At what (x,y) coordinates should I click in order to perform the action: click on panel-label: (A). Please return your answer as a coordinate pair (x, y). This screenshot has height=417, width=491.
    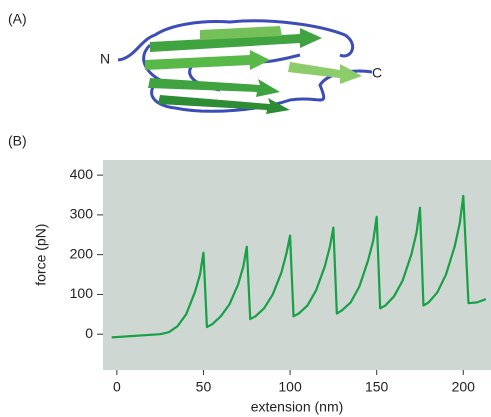
    Looking at the image, I should click on (17, 19).